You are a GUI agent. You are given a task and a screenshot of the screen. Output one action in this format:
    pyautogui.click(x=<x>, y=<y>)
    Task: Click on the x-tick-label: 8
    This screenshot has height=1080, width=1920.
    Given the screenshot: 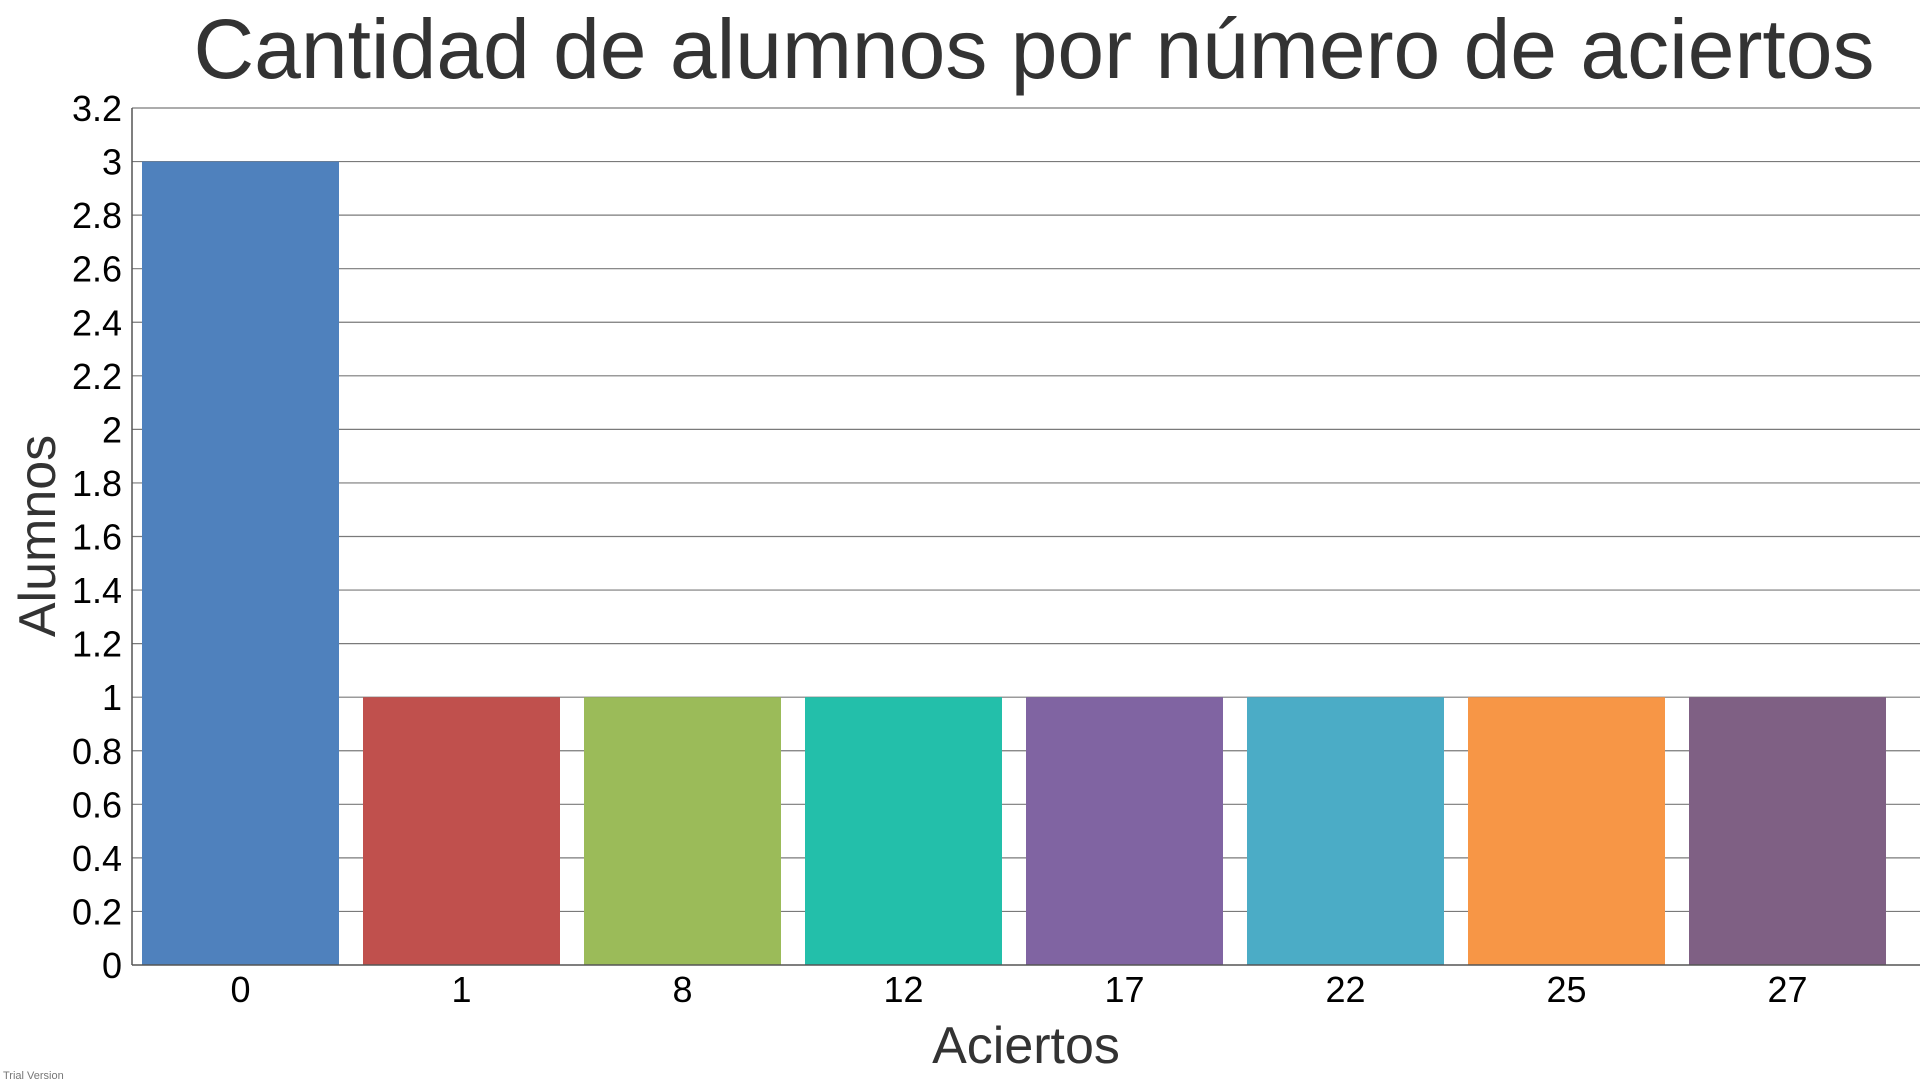 What is the action you would take?
    pyautogui.click(x=682, y=989)
    